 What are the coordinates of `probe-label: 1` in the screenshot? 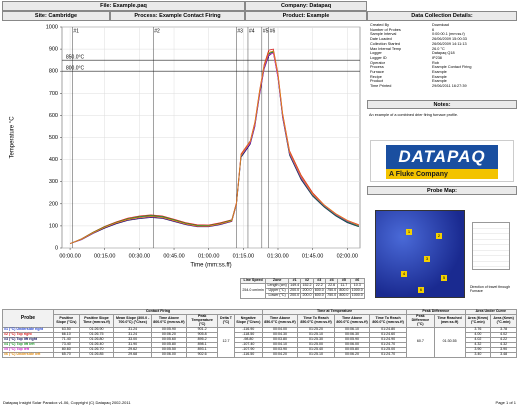 It's located at (409, 232).